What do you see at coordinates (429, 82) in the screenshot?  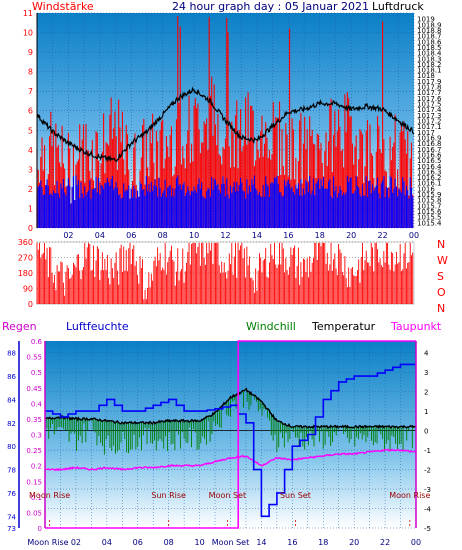 I see `right-tick-label: 1017.9` at bounding box center [429, 82].